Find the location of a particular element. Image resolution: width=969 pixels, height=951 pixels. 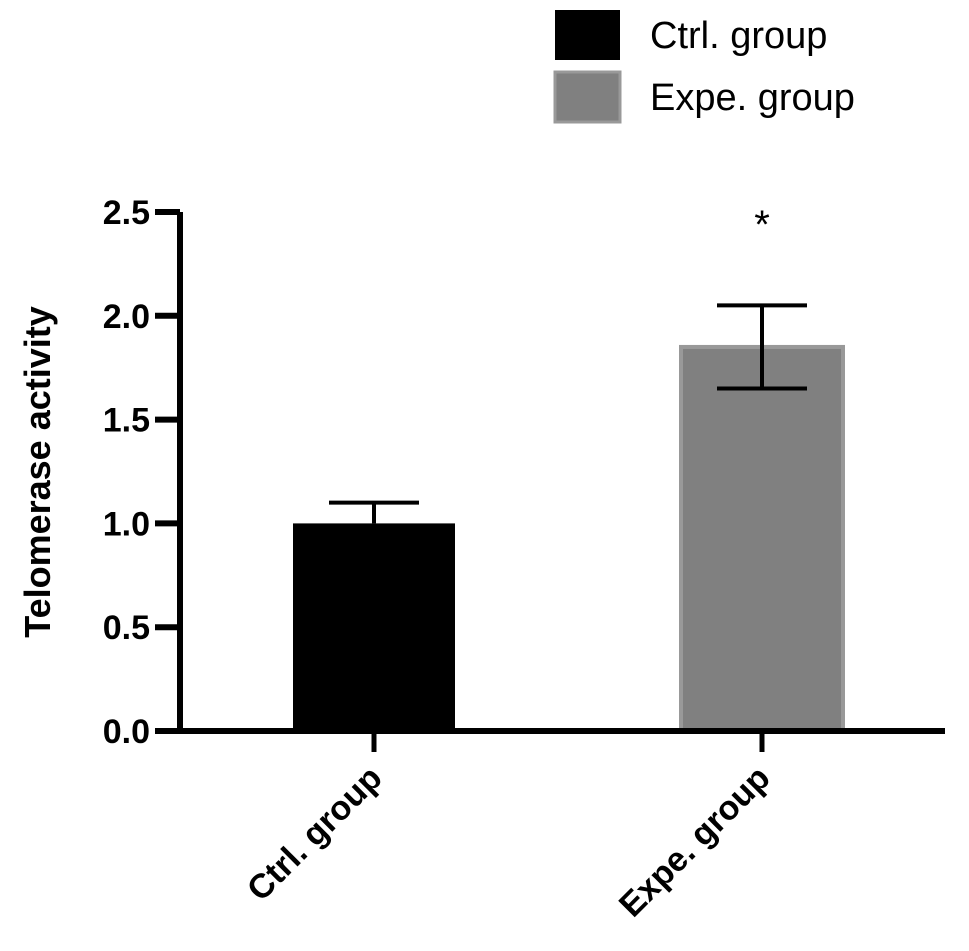

y-axis-ticks: 0.0 0.5 1.0 1.5 2.0 2.5 is located at coordinates (141, 472).